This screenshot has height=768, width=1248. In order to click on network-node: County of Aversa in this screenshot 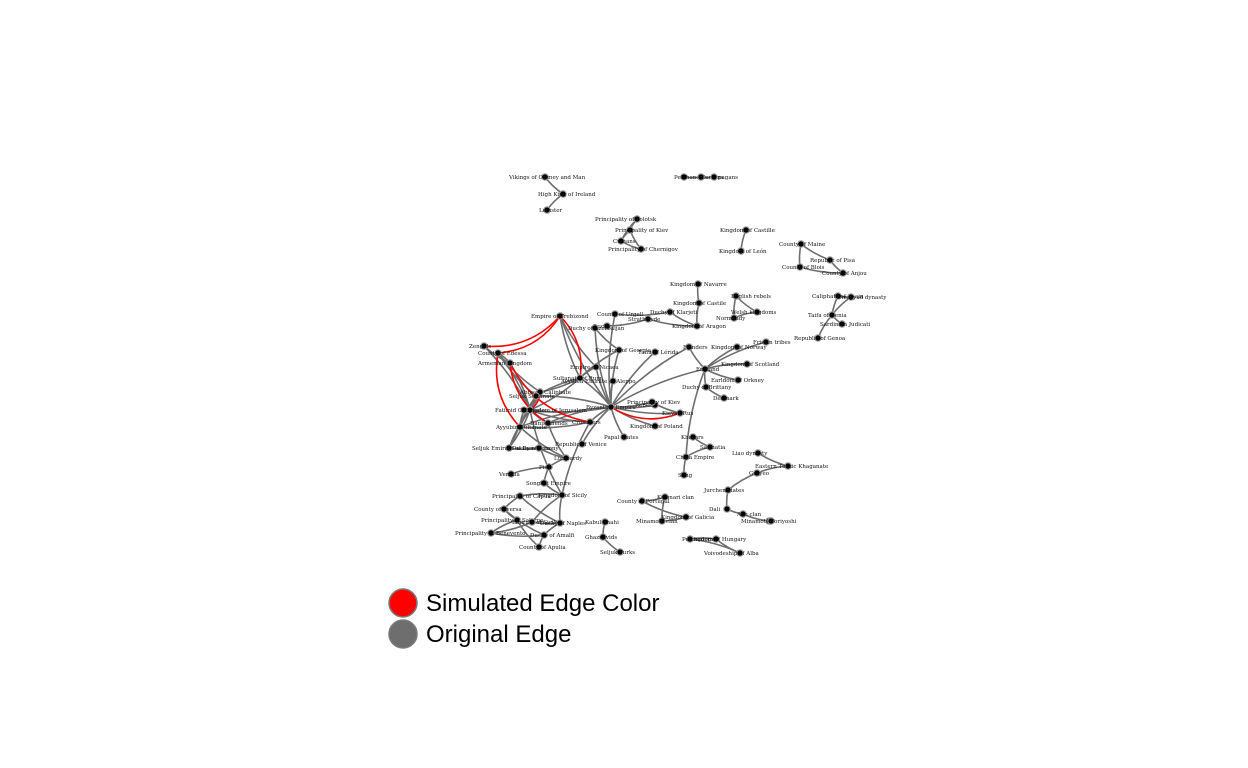, I will do `click(498, 509)`.